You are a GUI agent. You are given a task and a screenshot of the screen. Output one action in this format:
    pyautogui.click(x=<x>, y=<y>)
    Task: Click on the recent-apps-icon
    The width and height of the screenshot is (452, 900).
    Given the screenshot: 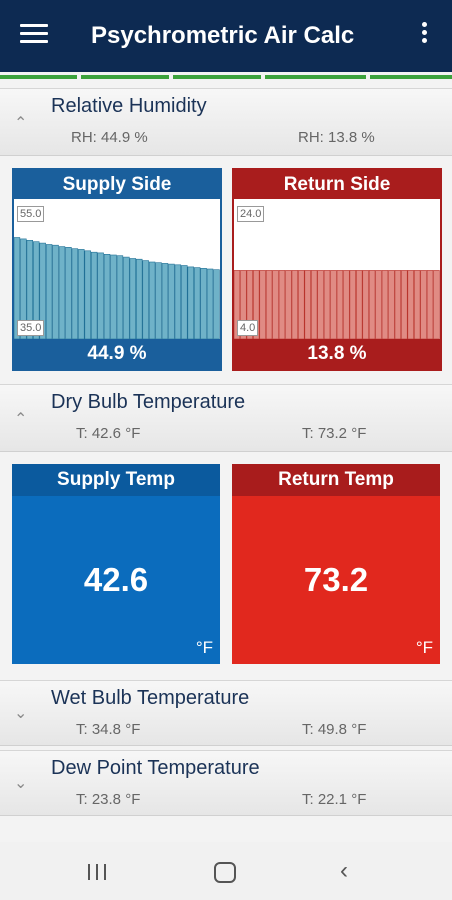 What is the action you would take?
    pyautogui.click(x=98, y=872)
    